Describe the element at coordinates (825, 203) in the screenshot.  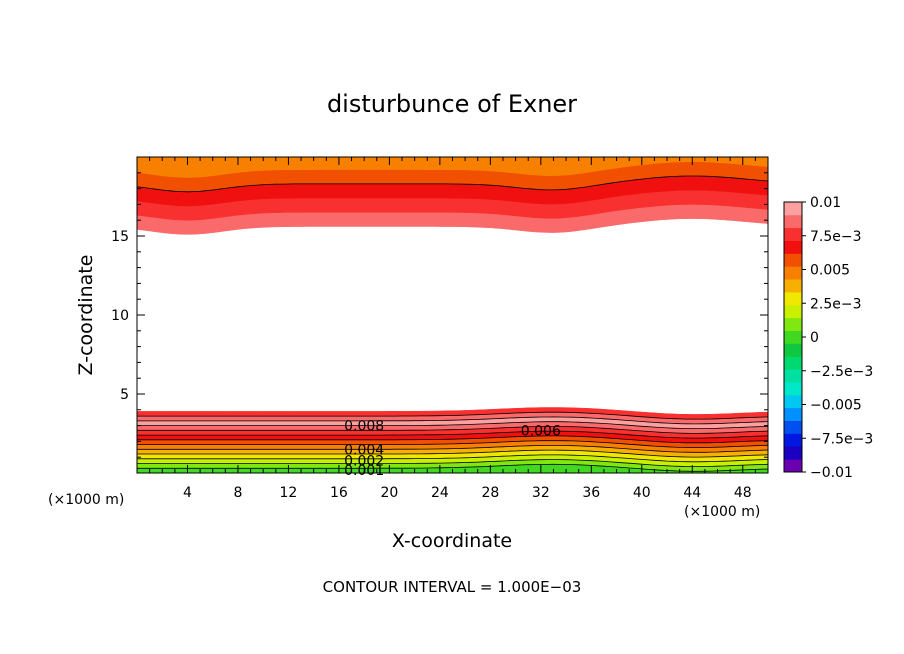
I see `colorbar-tick-label: 0.01` at that location.